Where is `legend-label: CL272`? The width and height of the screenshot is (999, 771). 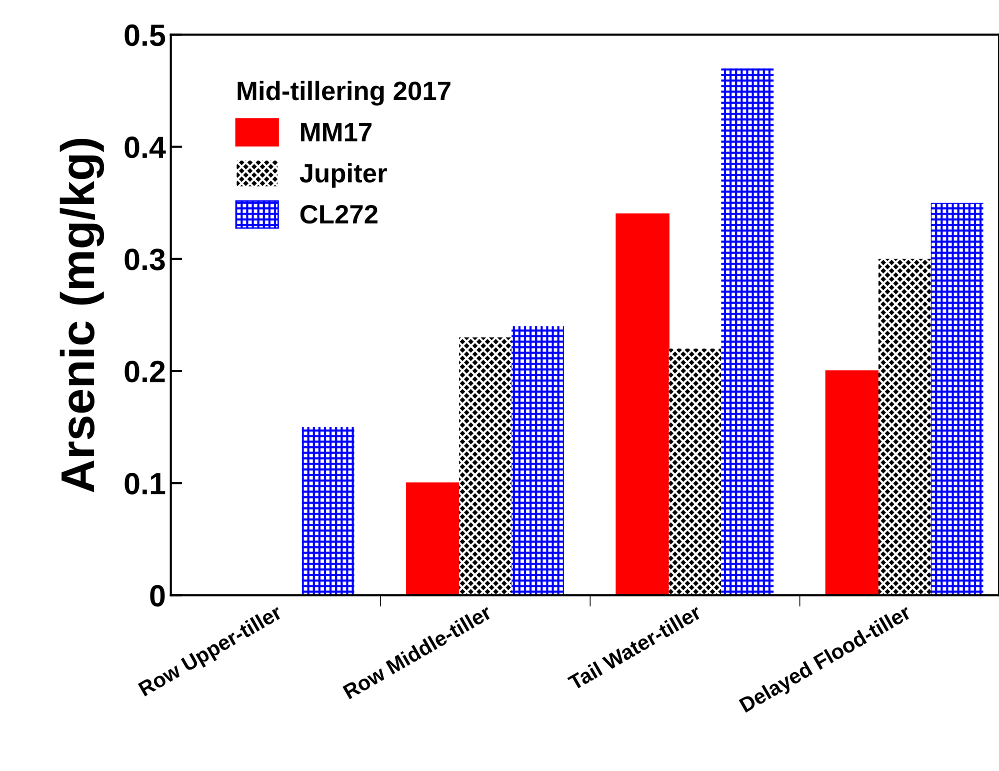
legend-label: CL272 is located at coordinates (339, 214).